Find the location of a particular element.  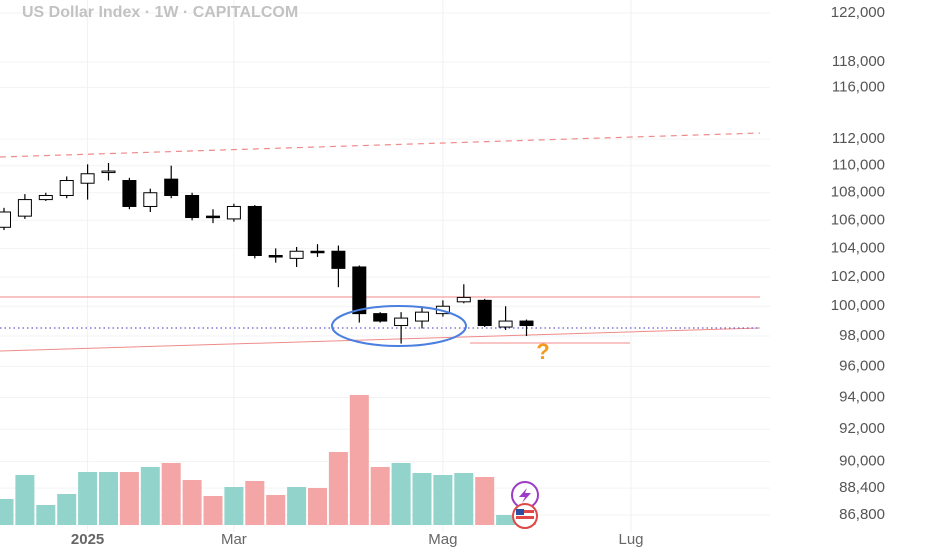

y-tick-label: 98,000 is located at coordinates (862, 335).